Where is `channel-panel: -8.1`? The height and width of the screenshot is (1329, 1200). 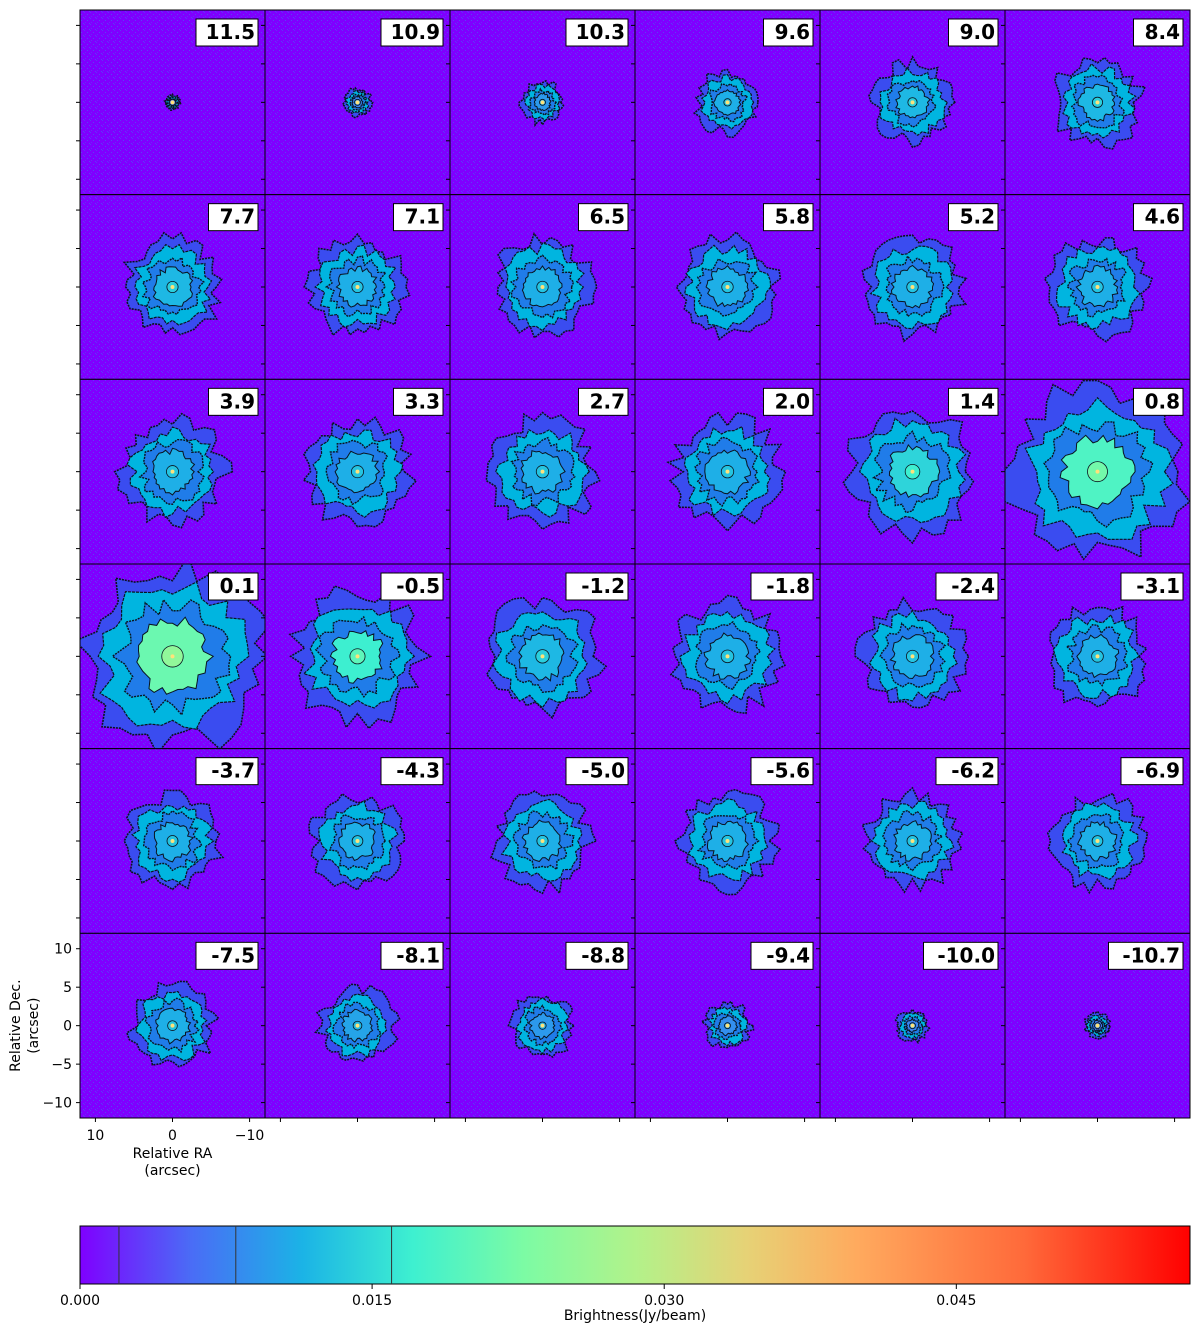 channel-panel: -8.1 is located at coordinates (356, 1027).